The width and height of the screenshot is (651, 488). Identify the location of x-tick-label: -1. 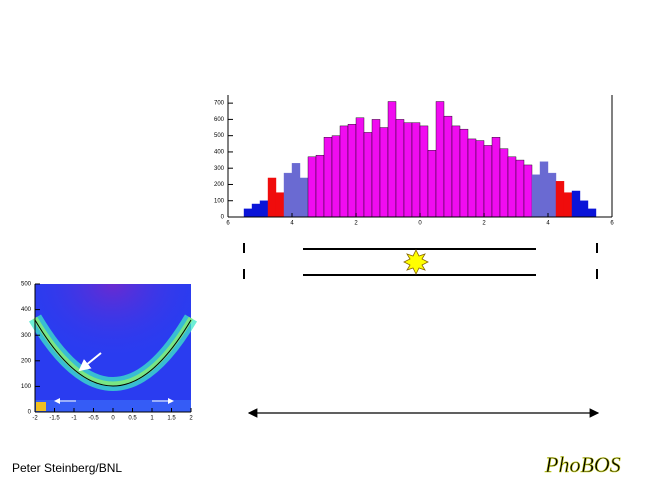
(74, 419).